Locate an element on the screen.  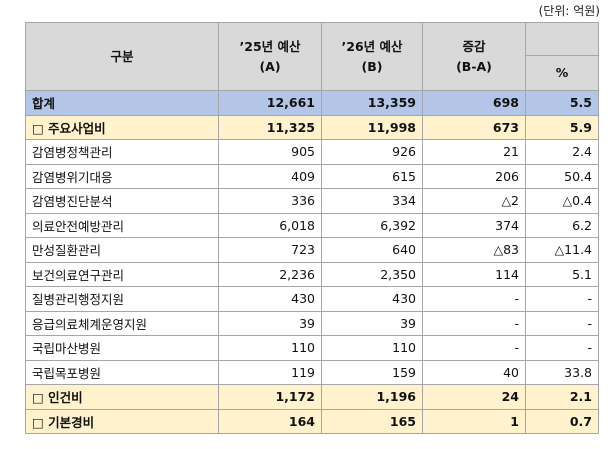
table-row: 감염병정책관리 905 926 21 2.4 is located at coordinates (312, 152).